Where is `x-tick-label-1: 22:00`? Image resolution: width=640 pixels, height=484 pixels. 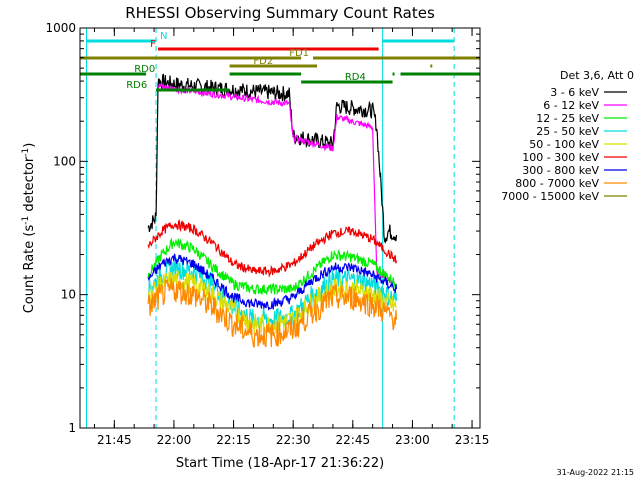 x-tick-label-1: 22:00 is located at coordinates (174, 440).